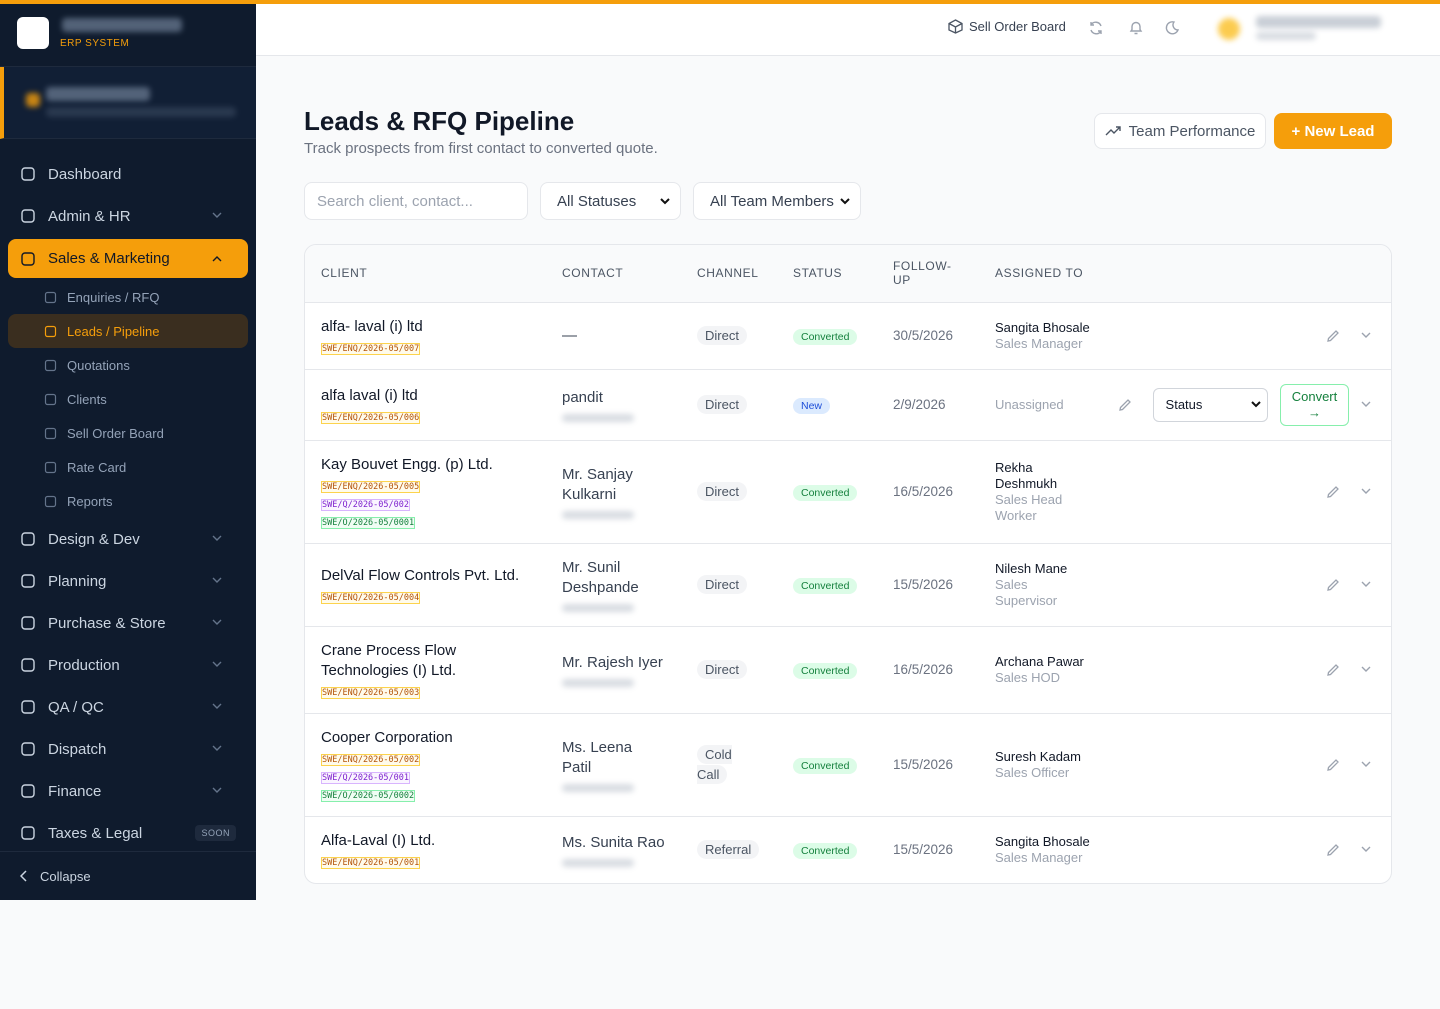 This screenshot has width=1440, height=1009. Describe the element at coordinates (425, 405) in the screenshot. I see `client-cell: alfa laval (i) ltd SWE/ENQ/2026-05/006` at that location.